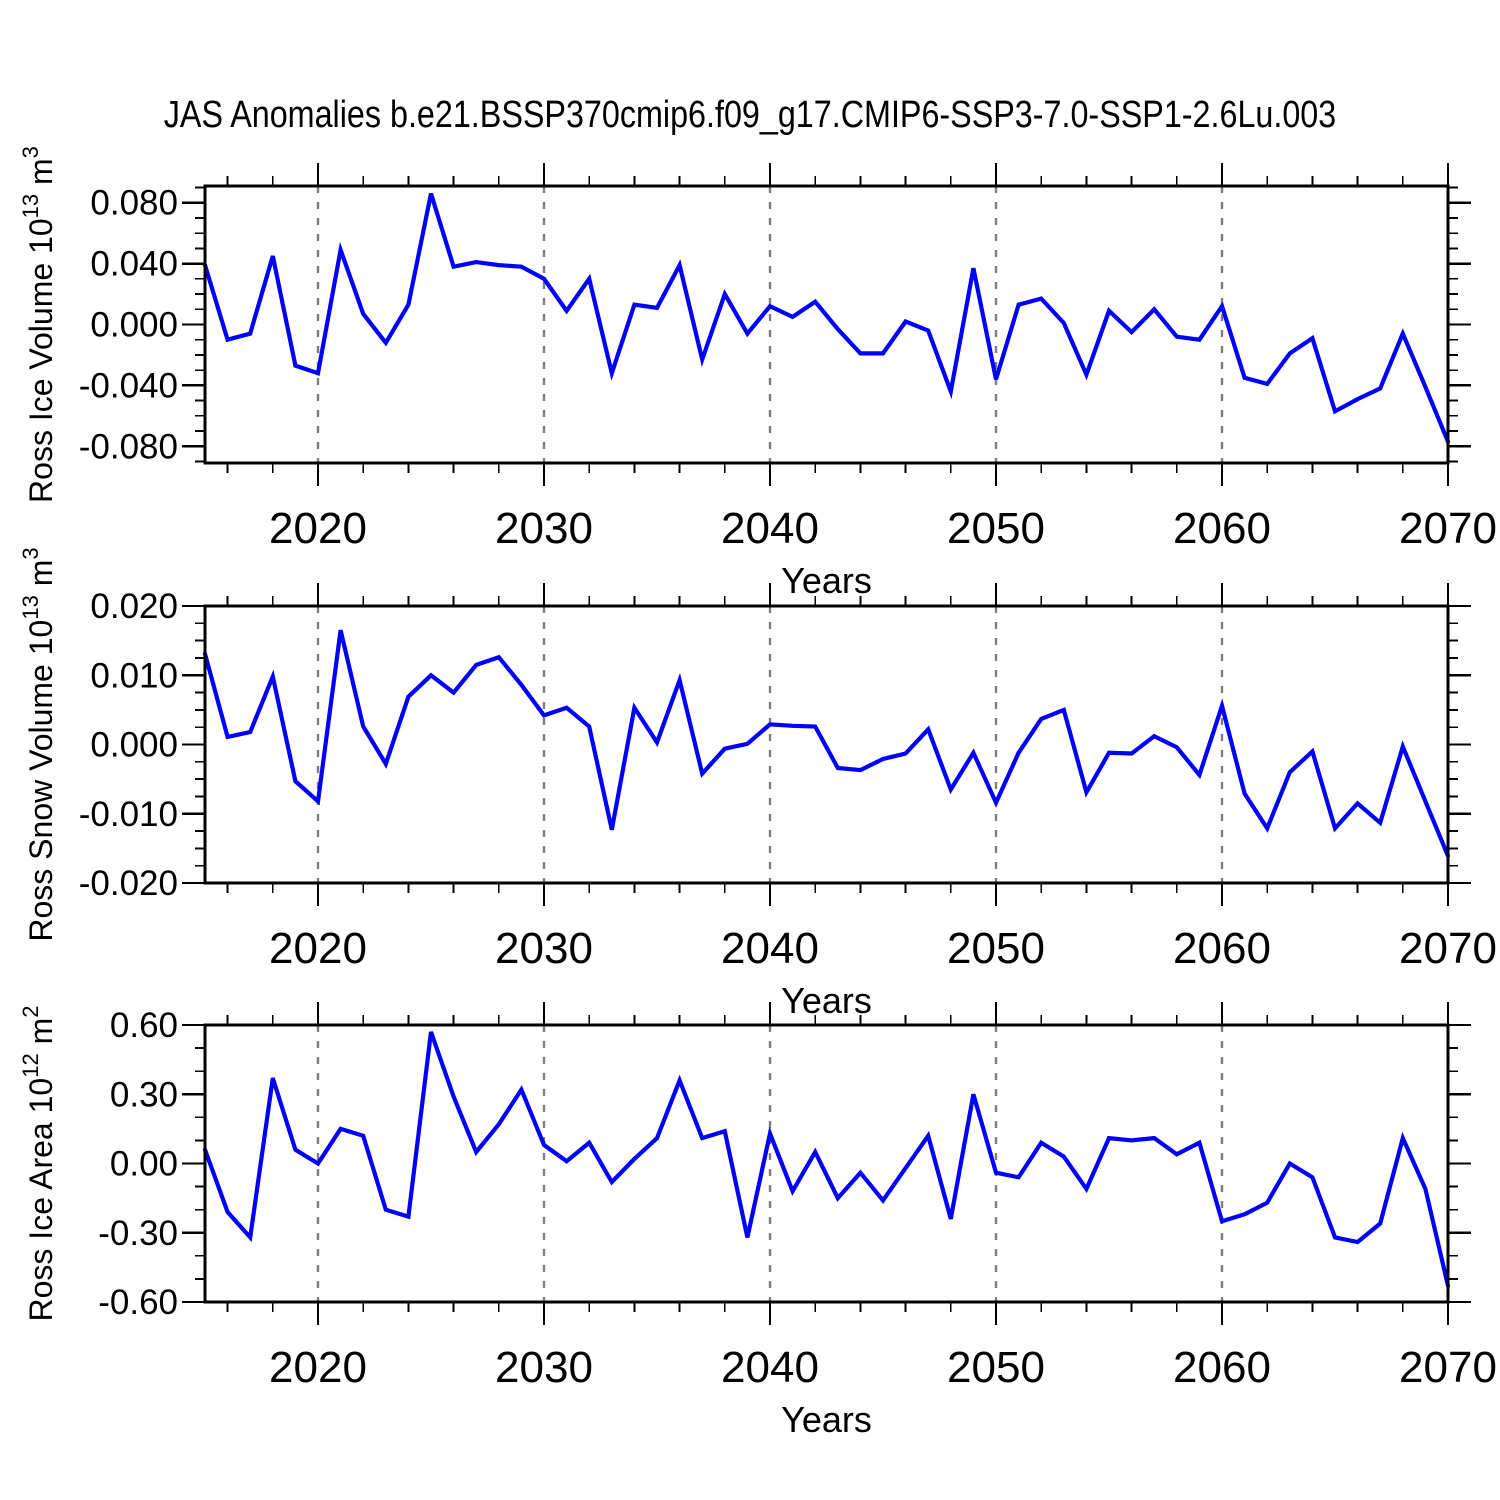  What do you see at coordinates (144, 1164) in the screenshot?
I see `y-tick-label: 0.00` at bounding box center [144, 1164].